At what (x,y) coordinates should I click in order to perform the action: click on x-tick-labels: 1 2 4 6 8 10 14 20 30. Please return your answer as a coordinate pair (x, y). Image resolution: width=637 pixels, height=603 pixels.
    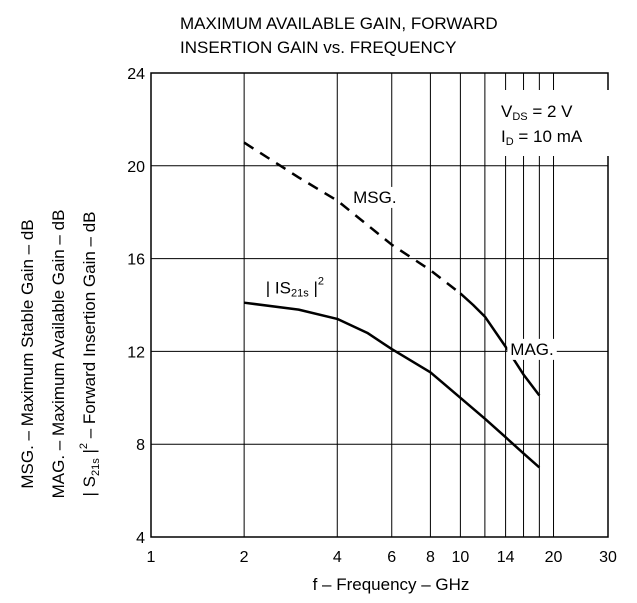
    Looking at the image, I should click on (382, 557).